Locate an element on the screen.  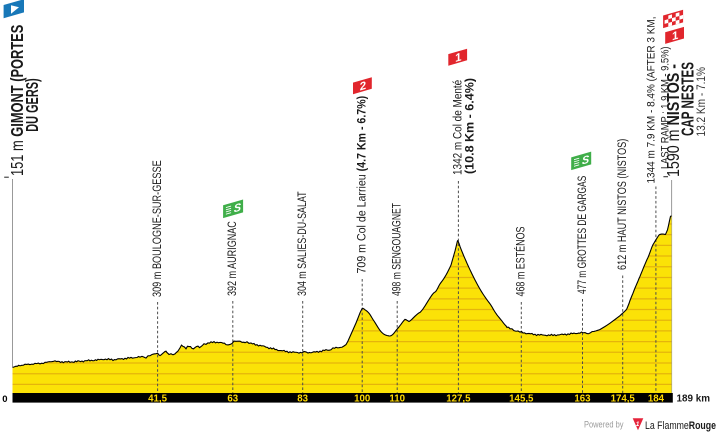
svg-text: 1342 m Col de Menté is located at coordinates (458, 127).